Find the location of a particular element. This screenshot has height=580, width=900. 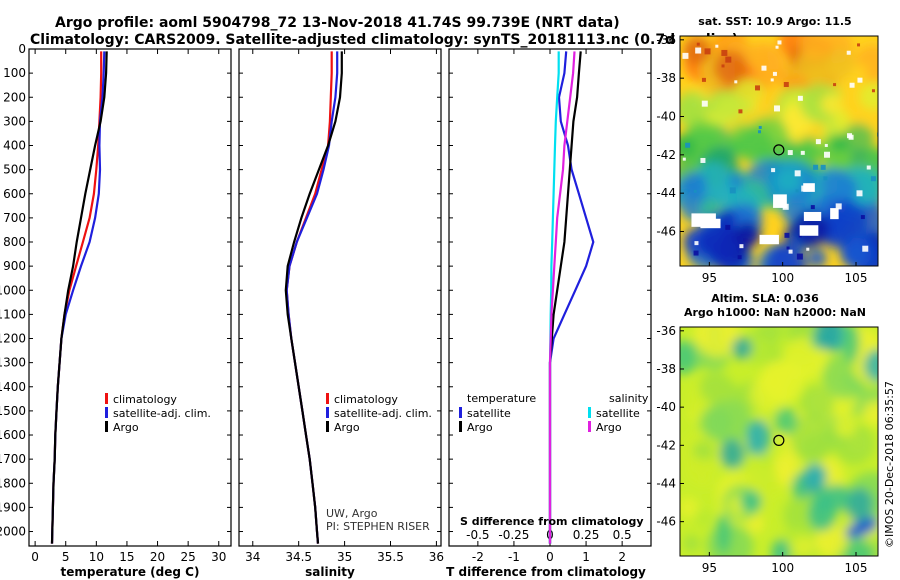

legend-label-s-satellite: satellite is located at coordinates (618, 413).